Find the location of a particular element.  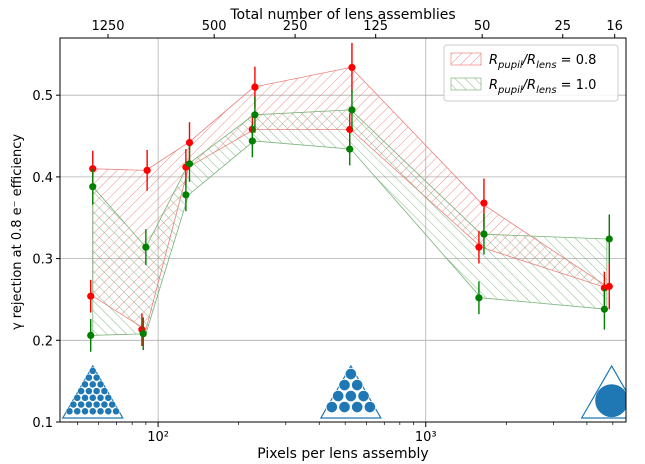

legend-swatch-red is located at coordinates (466, 59).